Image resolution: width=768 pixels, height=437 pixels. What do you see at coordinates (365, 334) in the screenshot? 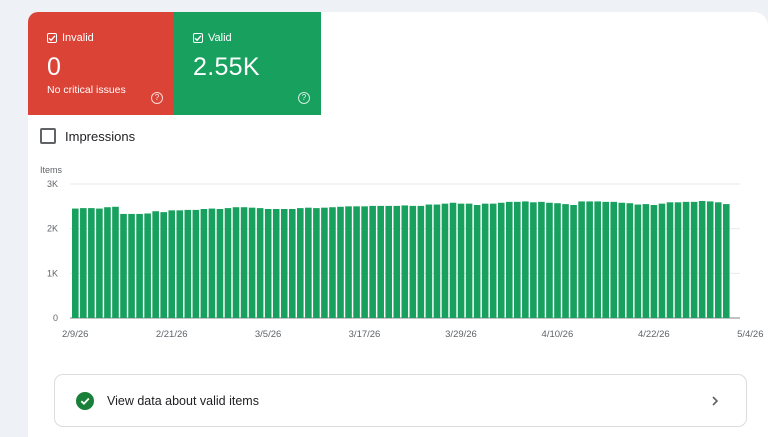
I see `x-tick-label: 3/17/26` at bounding box center [365, 334].